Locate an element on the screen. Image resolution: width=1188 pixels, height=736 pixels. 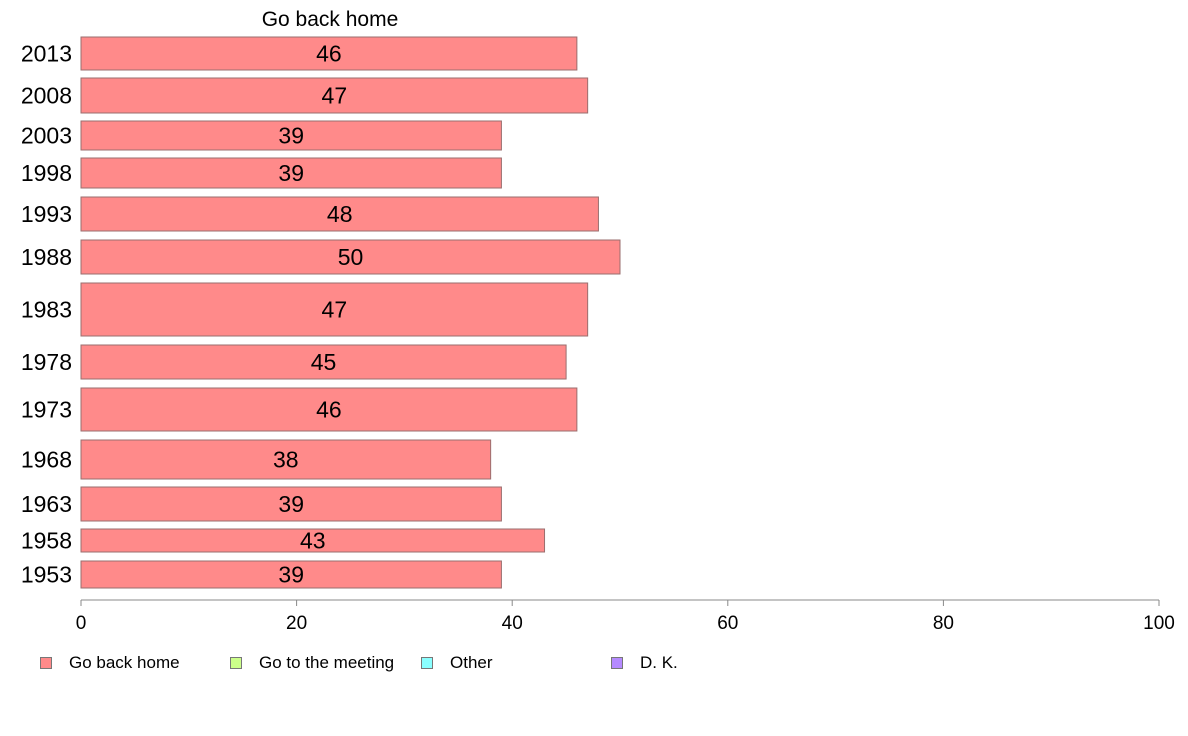
bar-1993 is located at coordinates (339, 214).